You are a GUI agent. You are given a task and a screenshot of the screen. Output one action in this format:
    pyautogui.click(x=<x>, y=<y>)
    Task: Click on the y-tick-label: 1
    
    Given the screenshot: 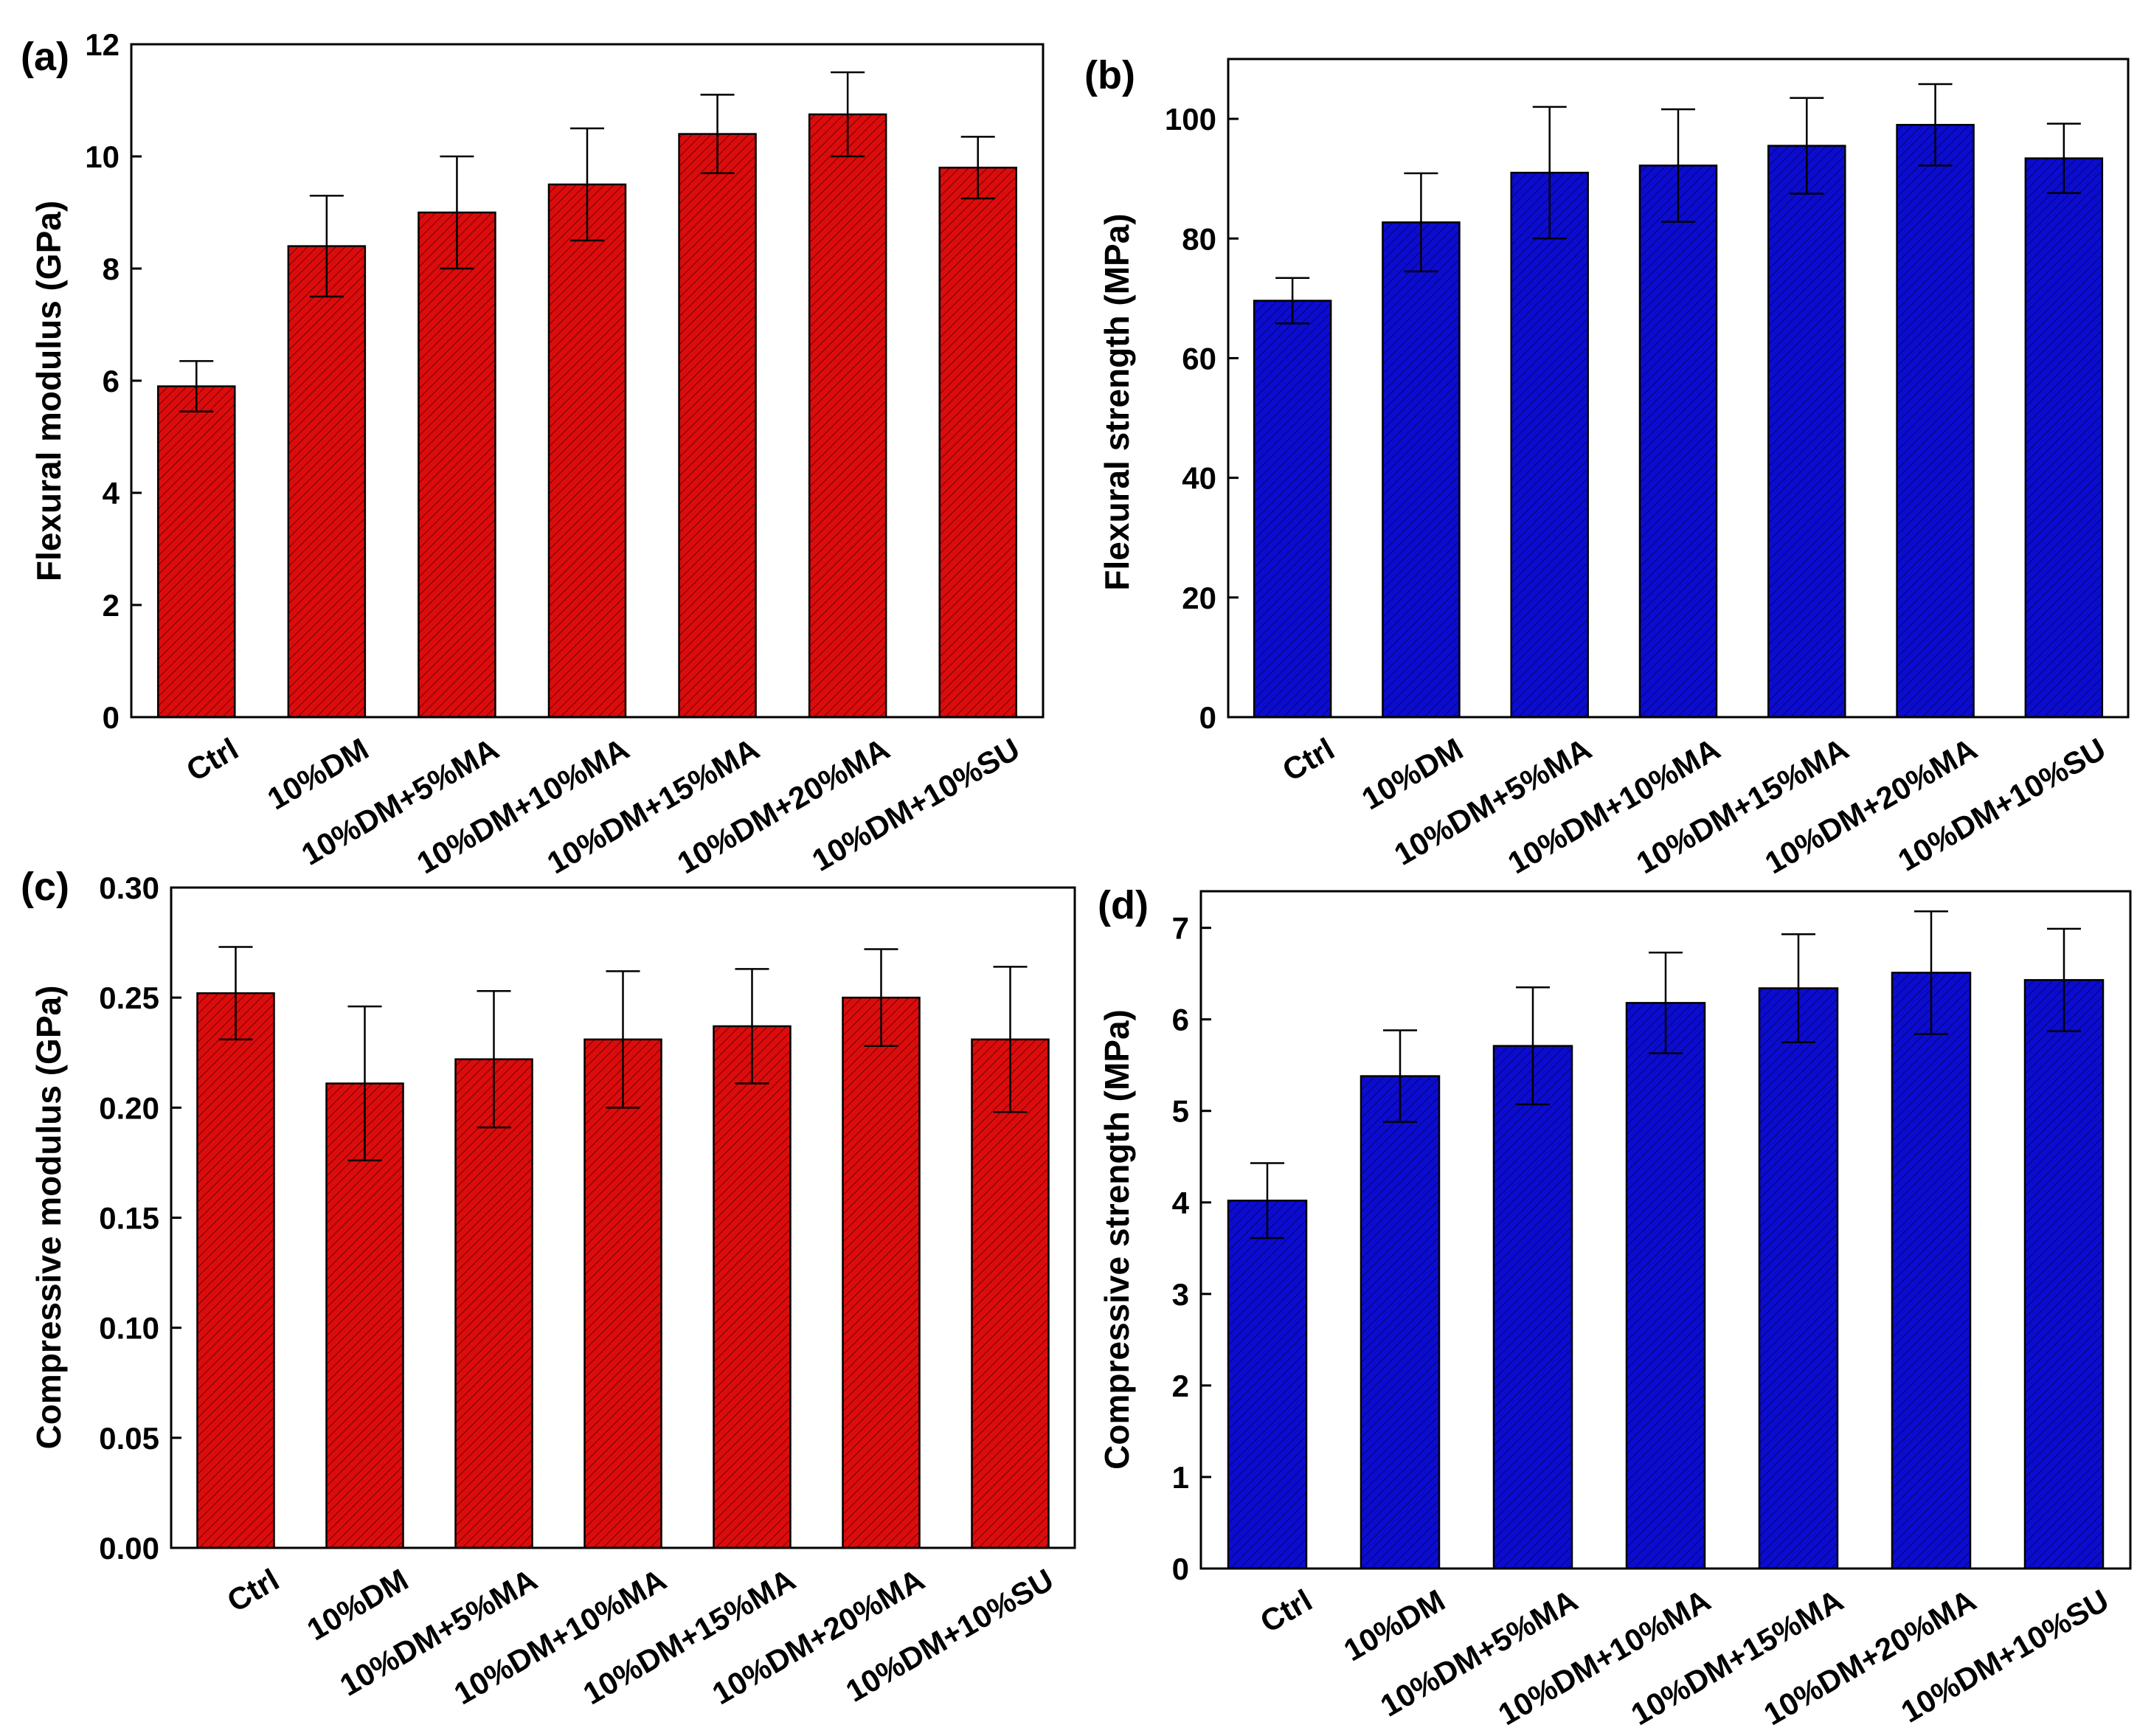 What is the action you would take?
    pyautogui.click(x=1181, y=1477)
    